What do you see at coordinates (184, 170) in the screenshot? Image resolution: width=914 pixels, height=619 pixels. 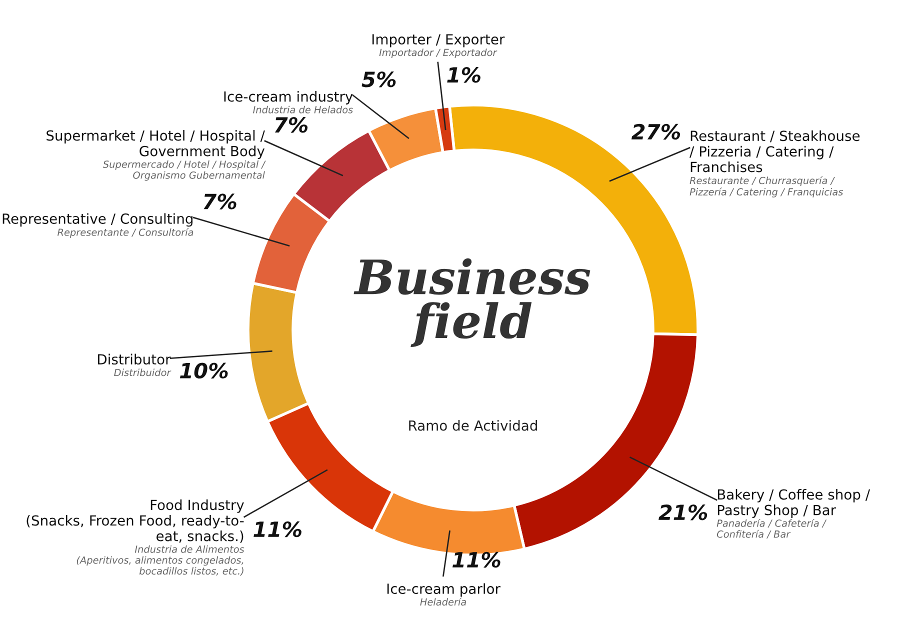 I see `text: Supermercado / Hotel / Hospital / Organismo Gubernamental` at bounding box center [184, 170].